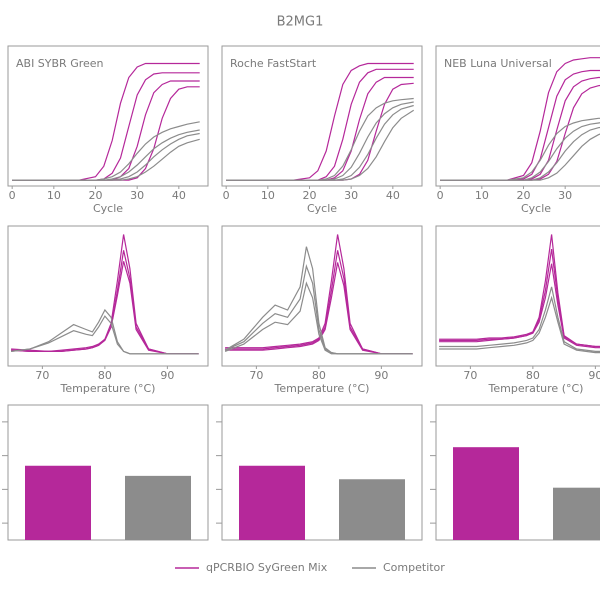  I want to click on legend-label: Competitor, so click(414, 567).